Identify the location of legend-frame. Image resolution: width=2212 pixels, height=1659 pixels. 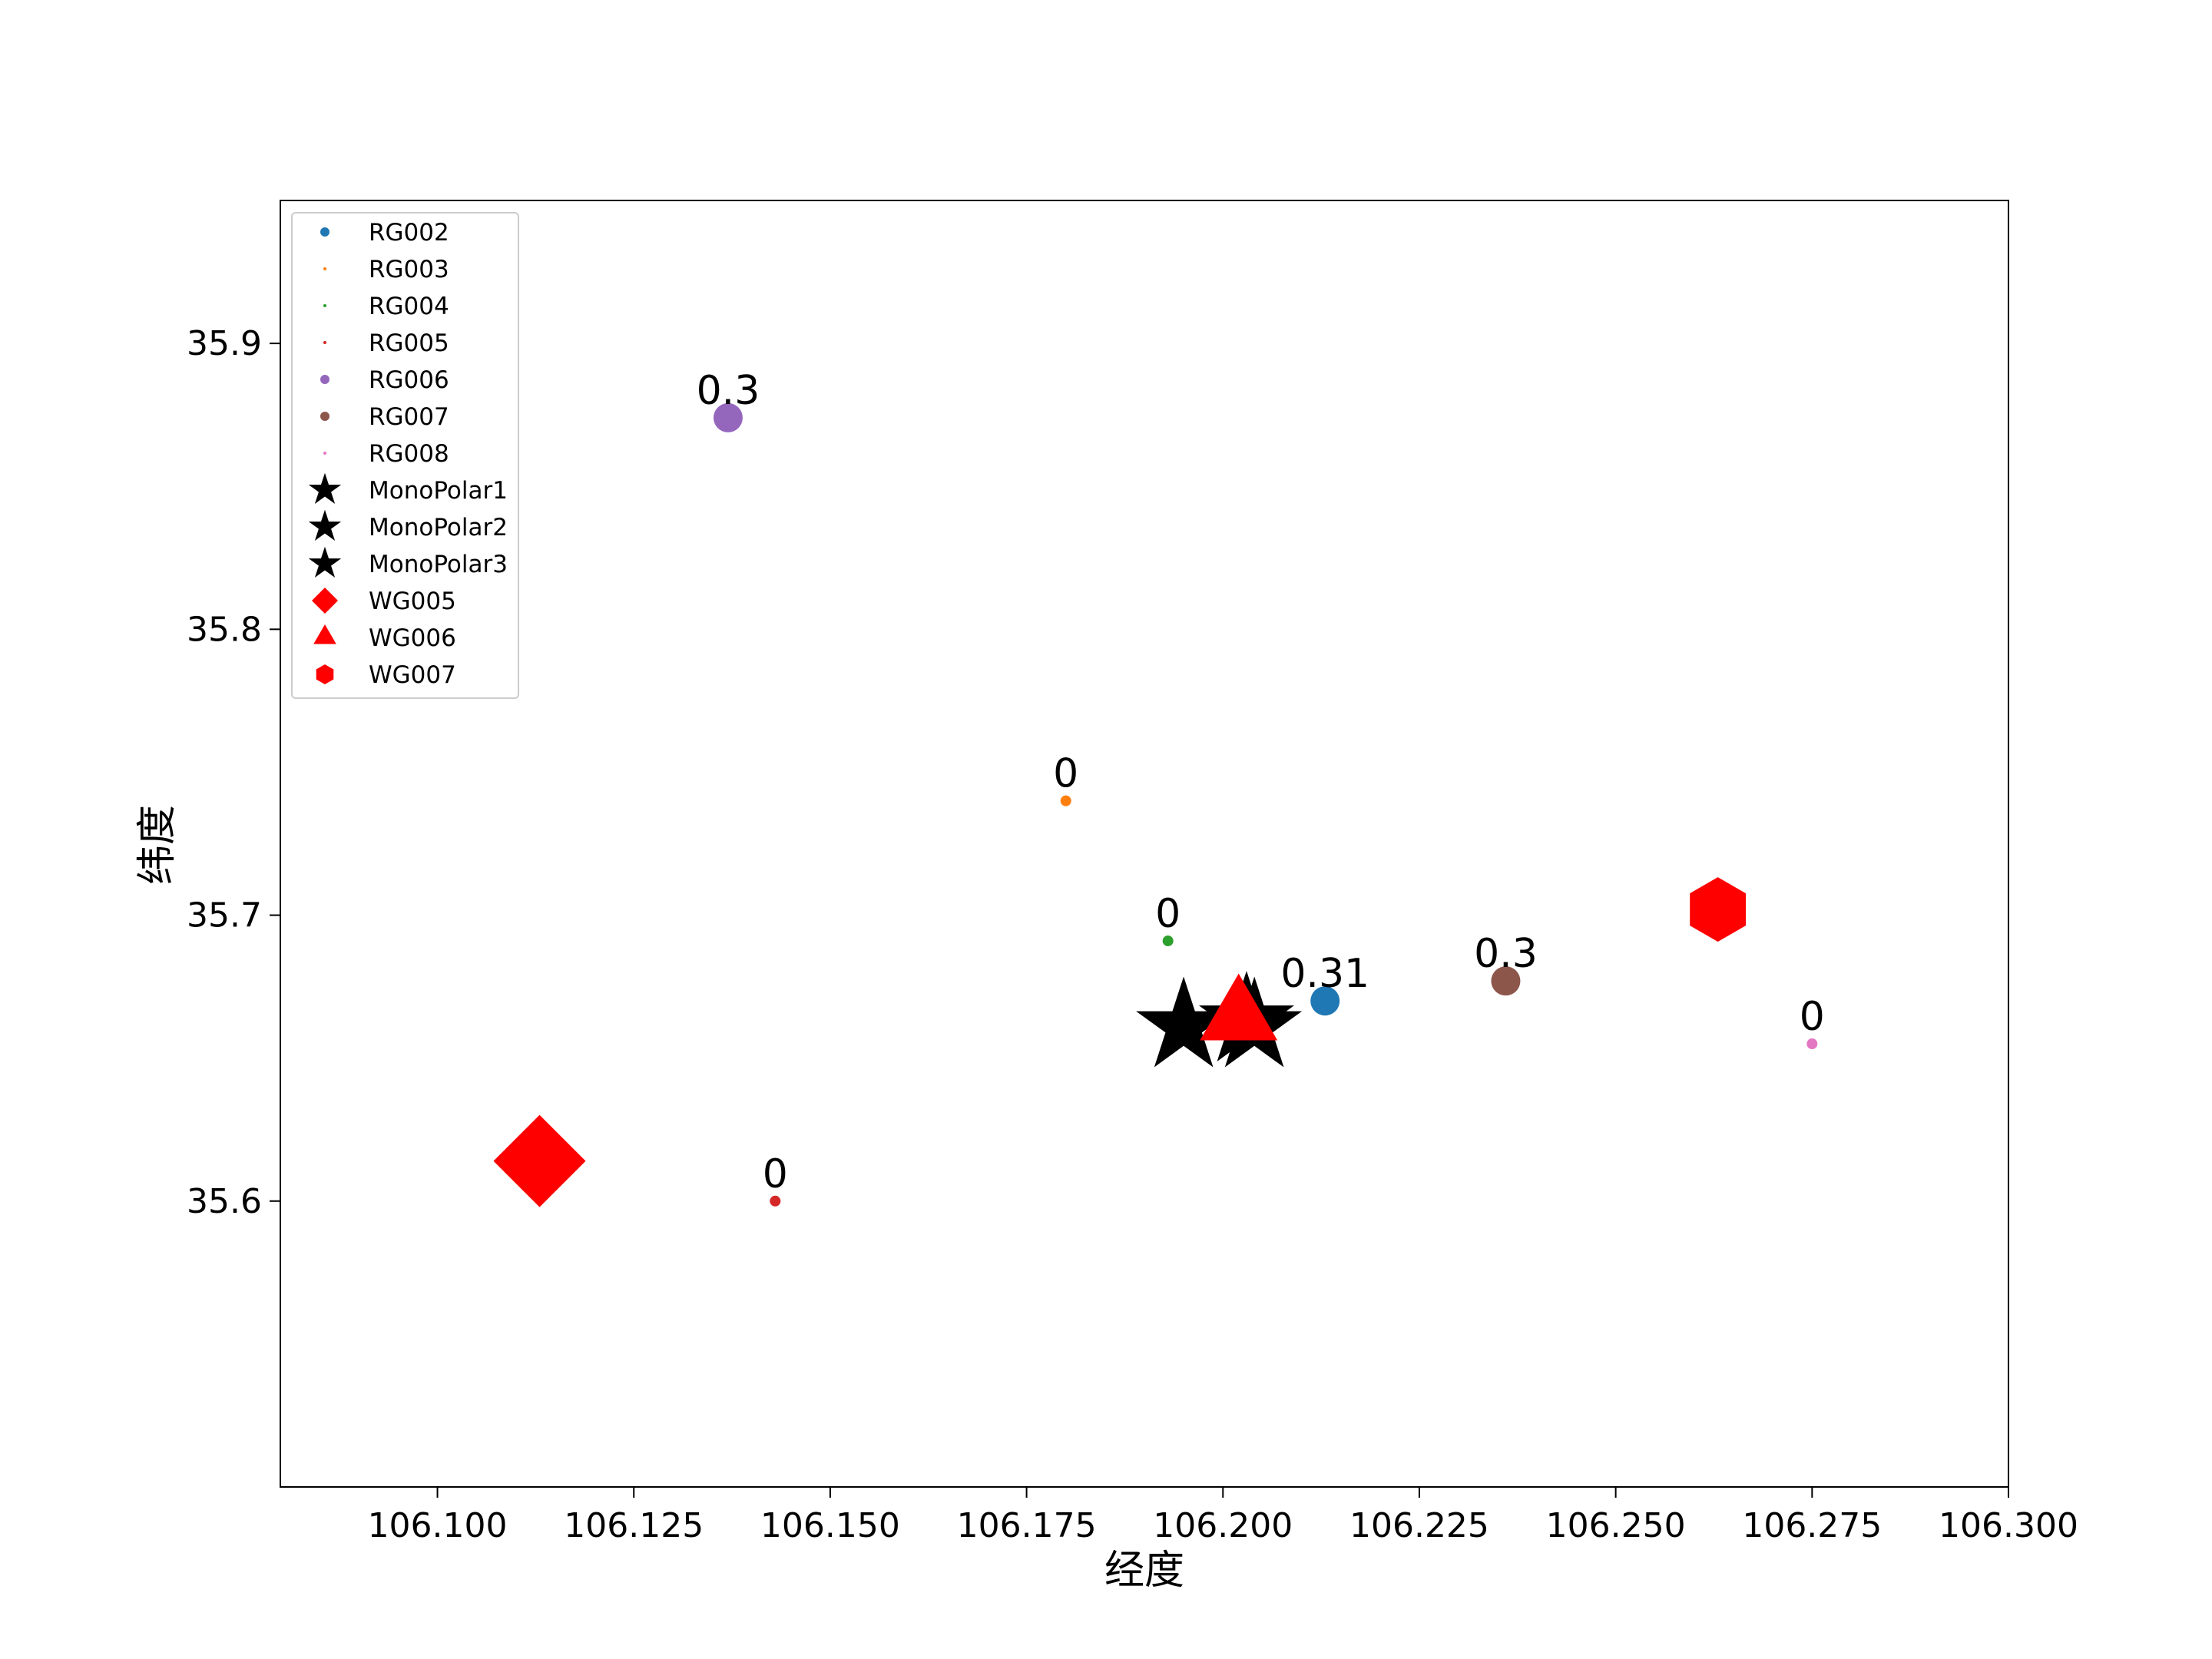
(405, 456).